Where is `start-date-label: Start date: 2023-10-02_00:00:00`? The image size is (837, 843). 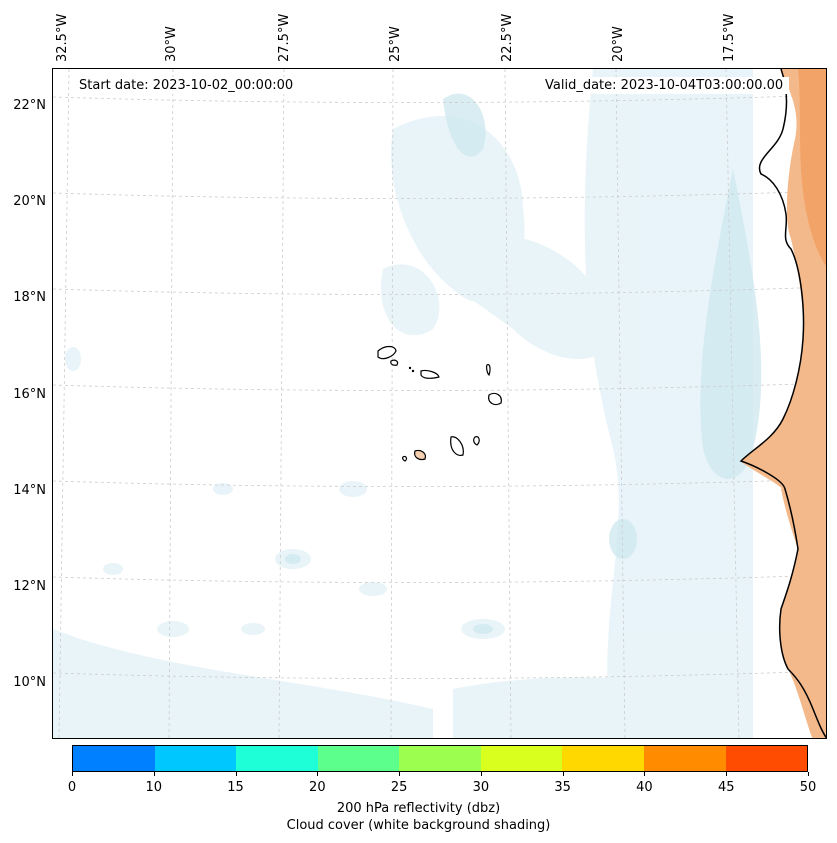 start-date-label: Start date: 2023-10-02_00:00:00 is located at coordinates (186, 85).